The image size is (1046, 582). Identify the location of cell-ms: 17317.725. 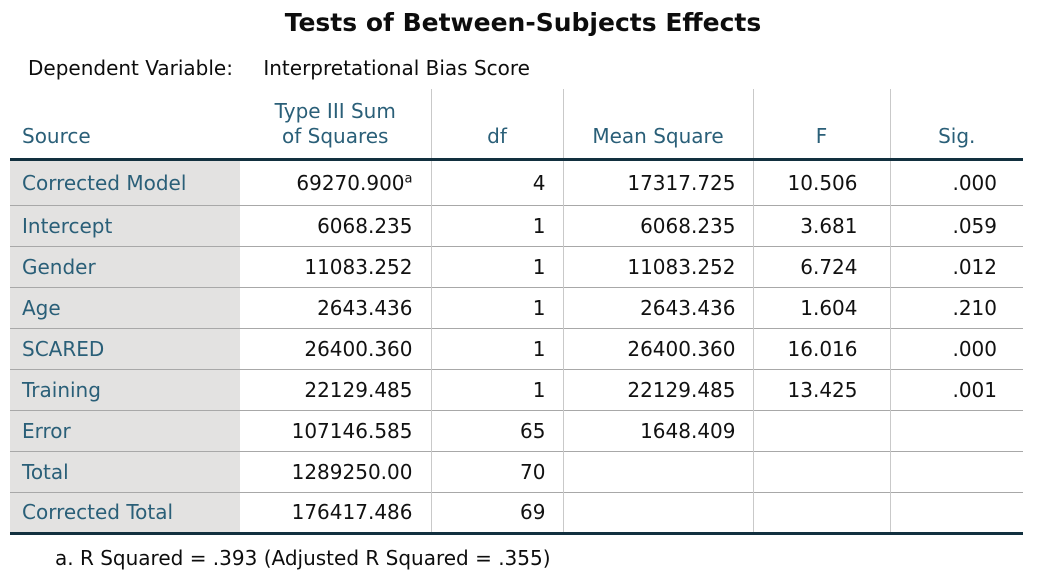
(657, 182).